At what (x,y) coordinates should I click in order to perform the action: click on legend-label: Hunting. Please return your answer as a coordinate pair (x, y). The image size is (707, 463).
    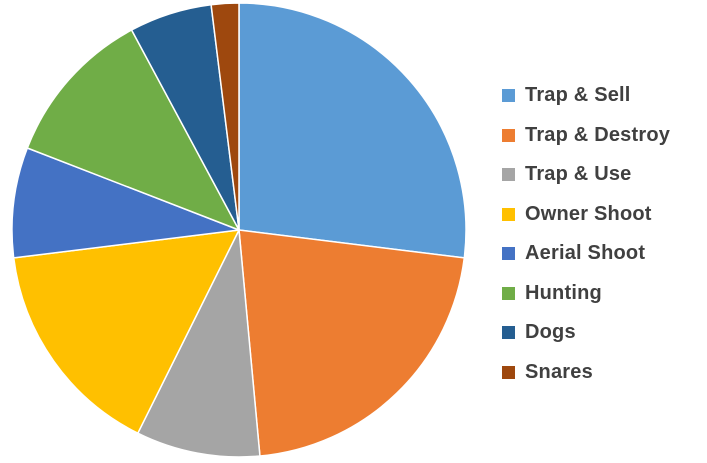
    Looking at the image, I should click on (563, 292).